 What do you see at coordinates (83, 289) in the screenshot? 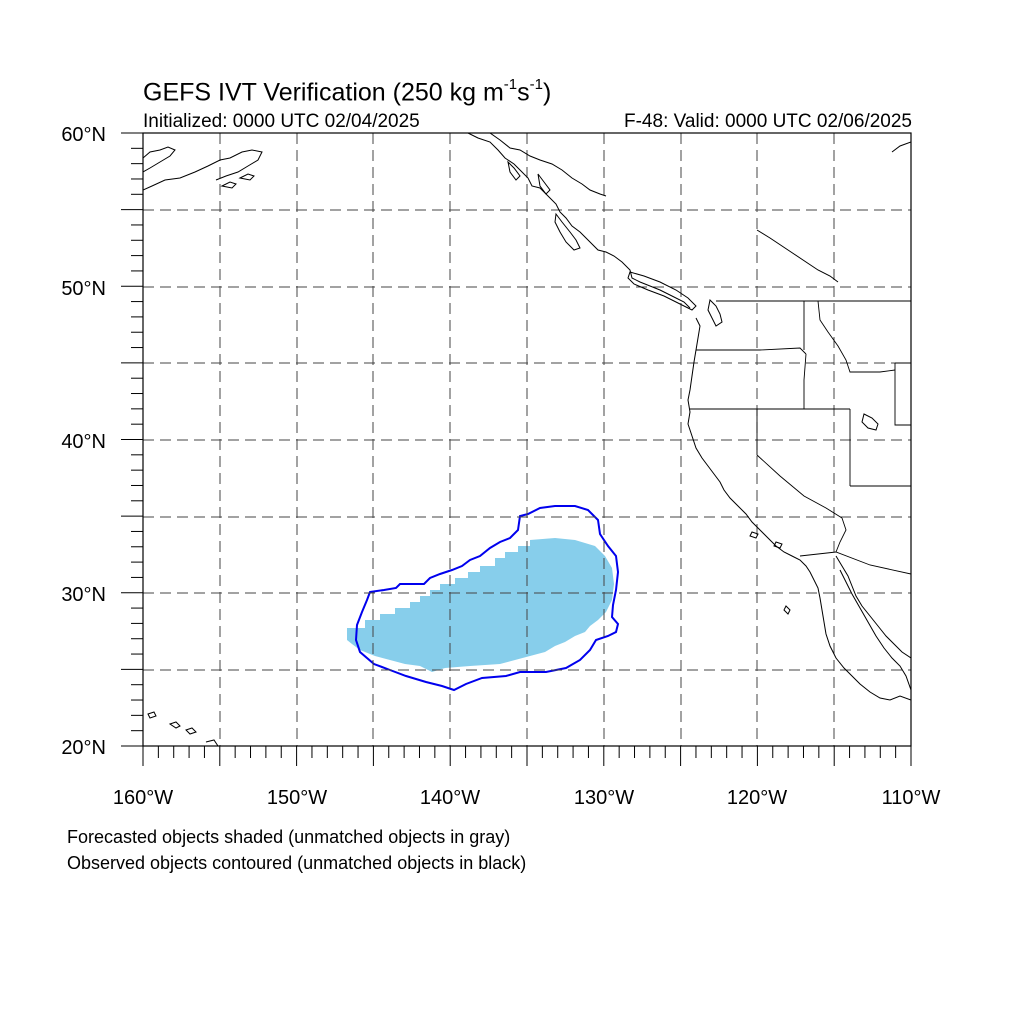
I see `lat-label-50: 50°N` at bounding box center [83, 289].